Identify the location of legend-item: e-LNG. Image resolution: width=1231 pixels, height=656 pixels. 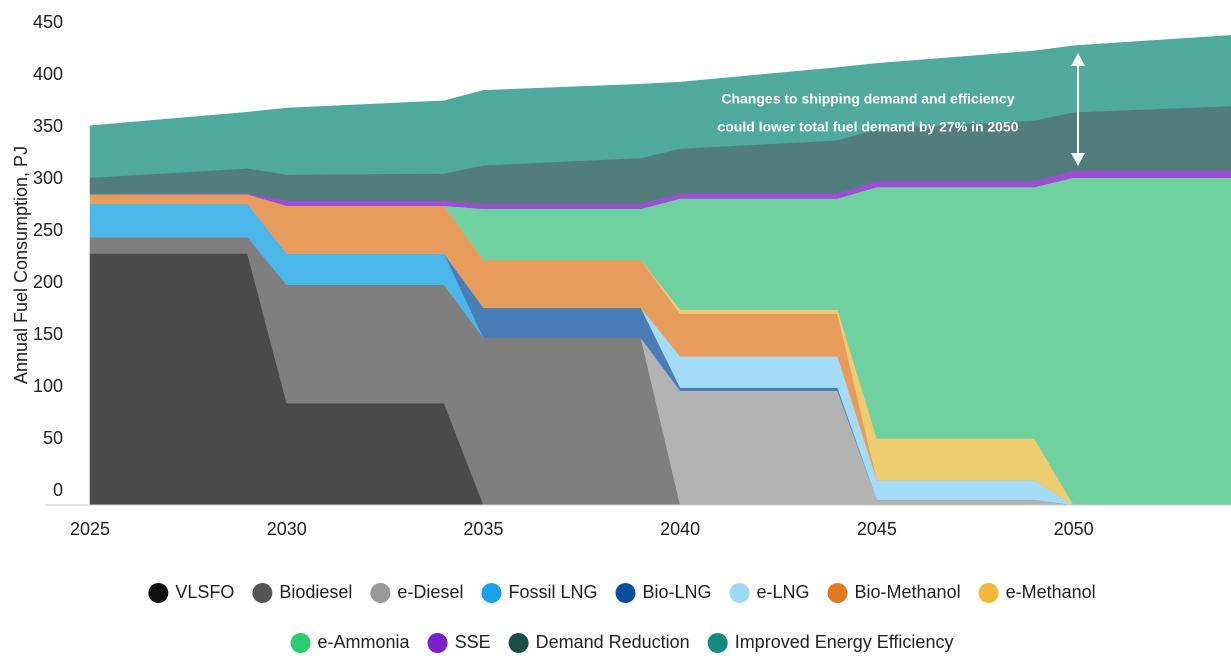
(769, 592).